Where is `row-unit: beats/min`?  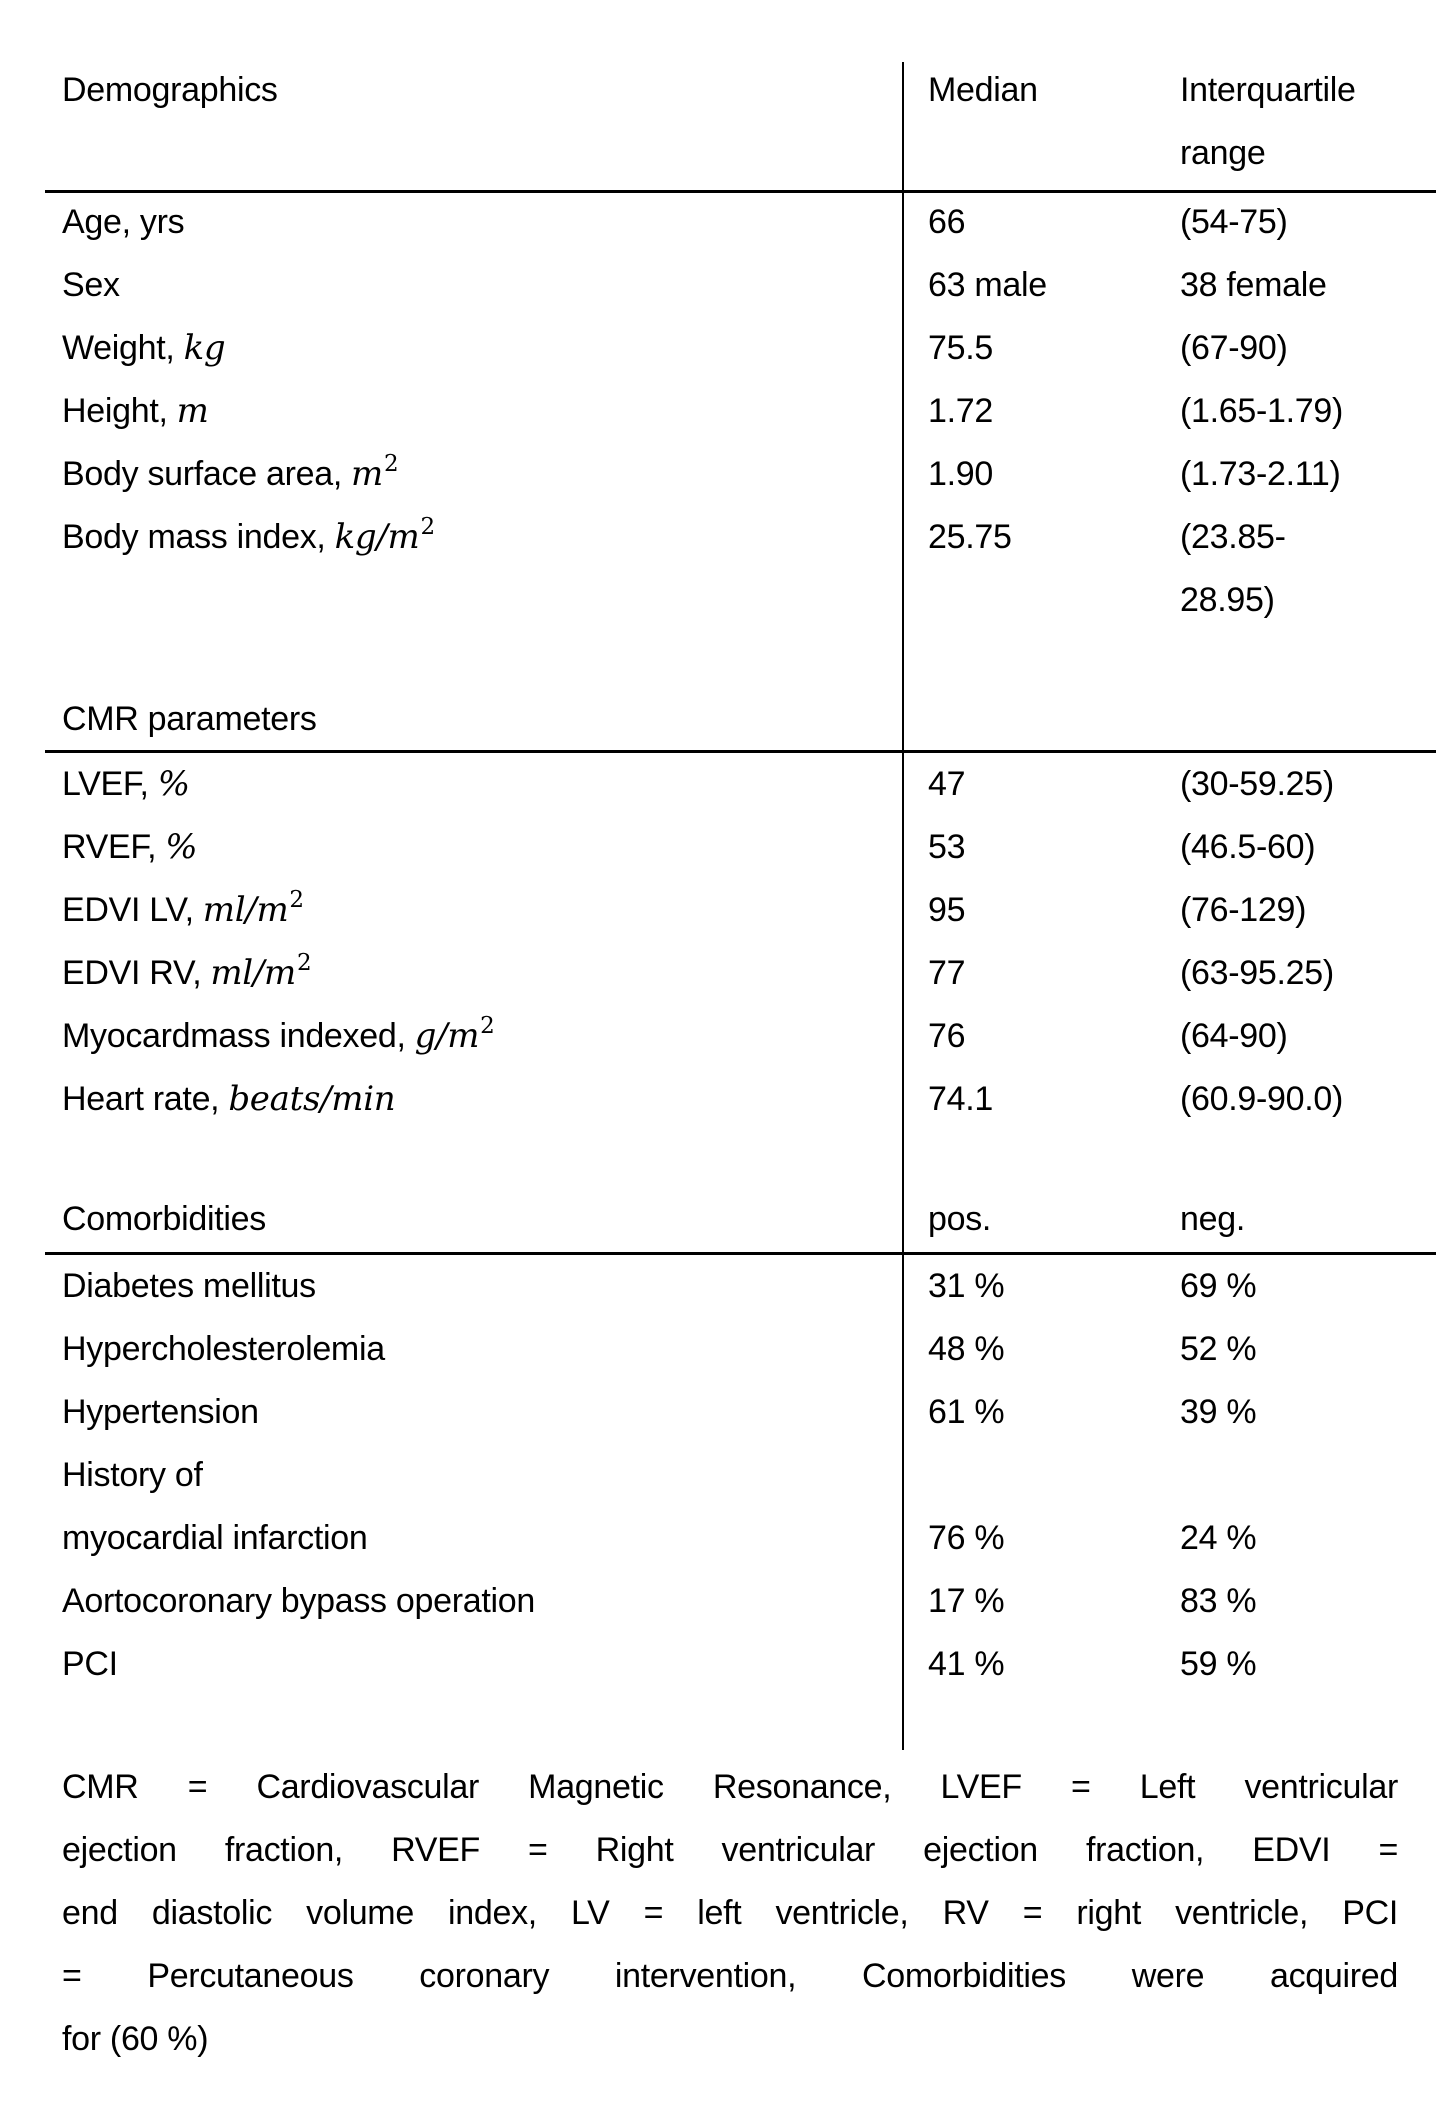 row-unit: beats/min is located at coordinates (312, 1099).